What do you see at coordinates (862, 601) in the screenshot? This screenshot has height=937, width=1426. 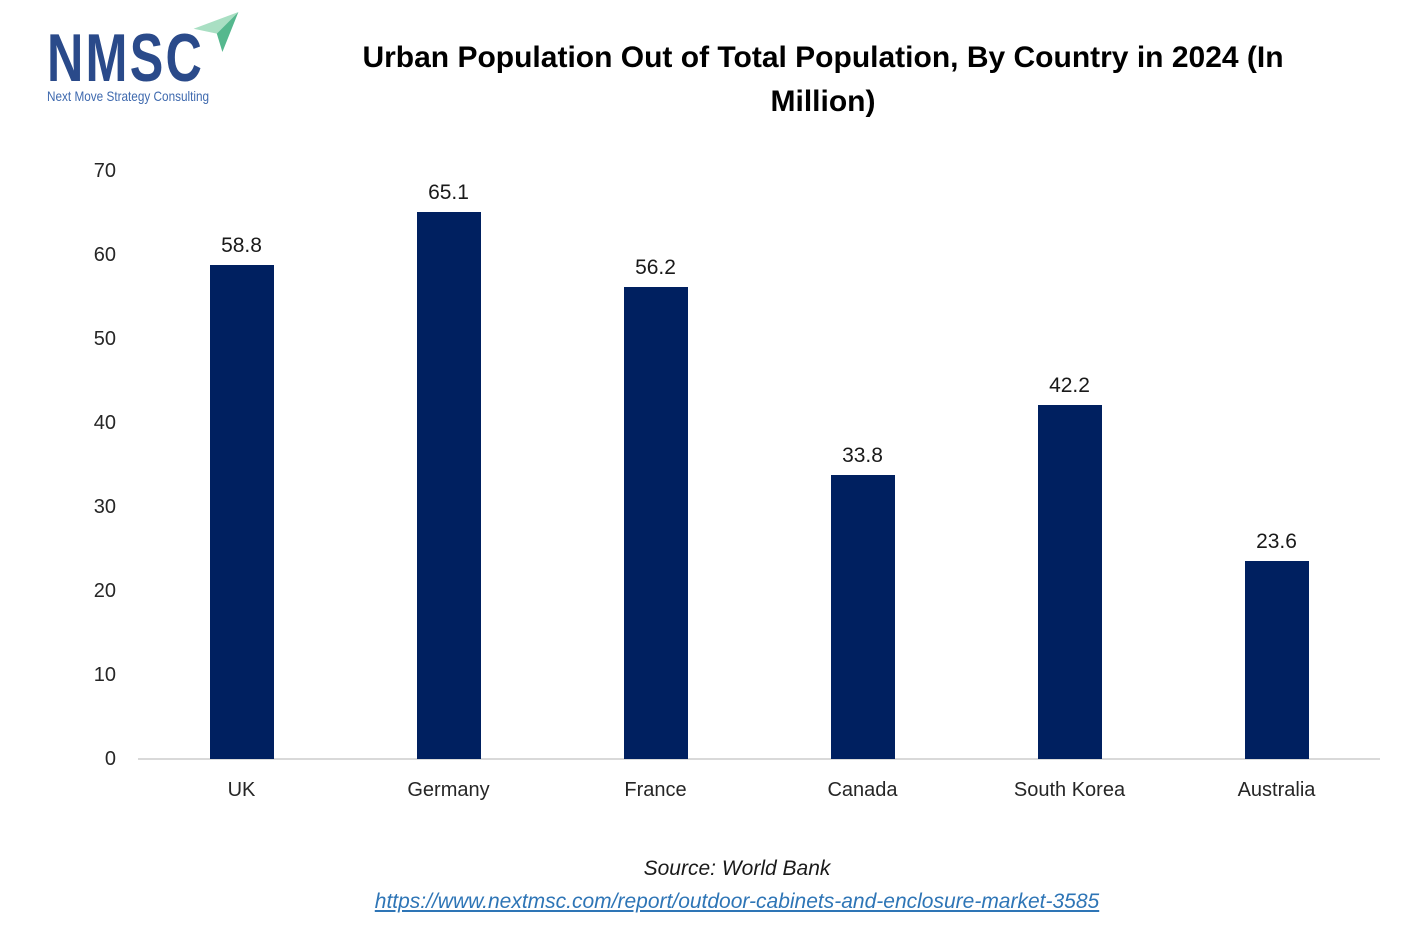 I see `bar-canada: 33.8` at bounding box center [862, 601].